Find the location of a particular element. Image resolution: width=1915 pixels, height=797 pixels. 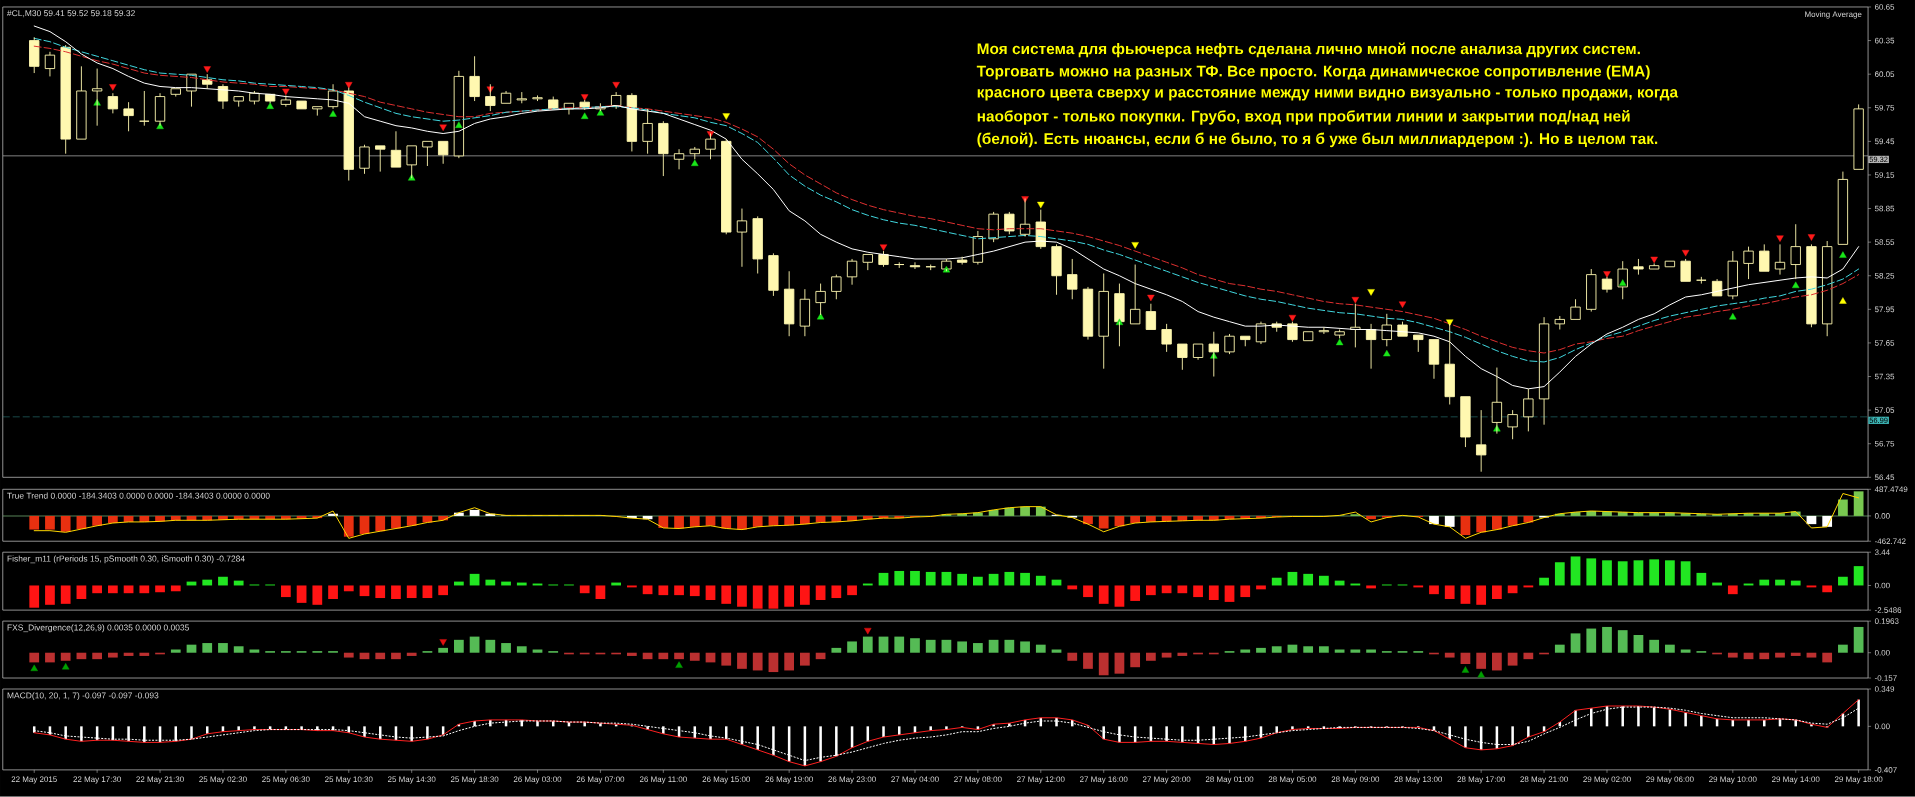

chart-title: True Trend 0.0000 -184.3403 0.0000 0.0000 -184.3403 0.0000 0.0000 is located at coordinates (138, 495).